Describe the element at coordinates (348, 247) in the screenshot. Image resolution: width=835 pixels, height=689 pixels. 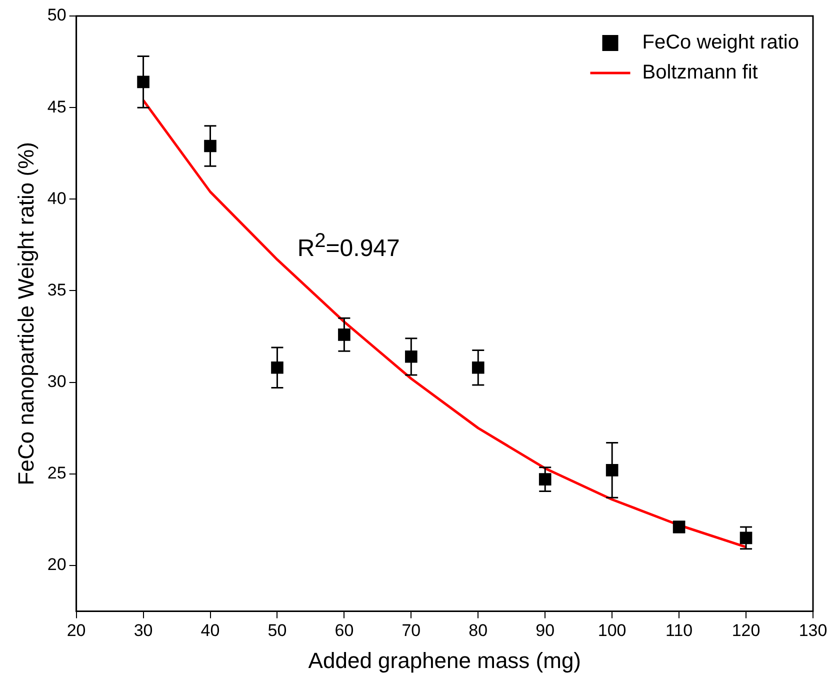
I see `annotation: R$^{2}$=0.947` at that location.